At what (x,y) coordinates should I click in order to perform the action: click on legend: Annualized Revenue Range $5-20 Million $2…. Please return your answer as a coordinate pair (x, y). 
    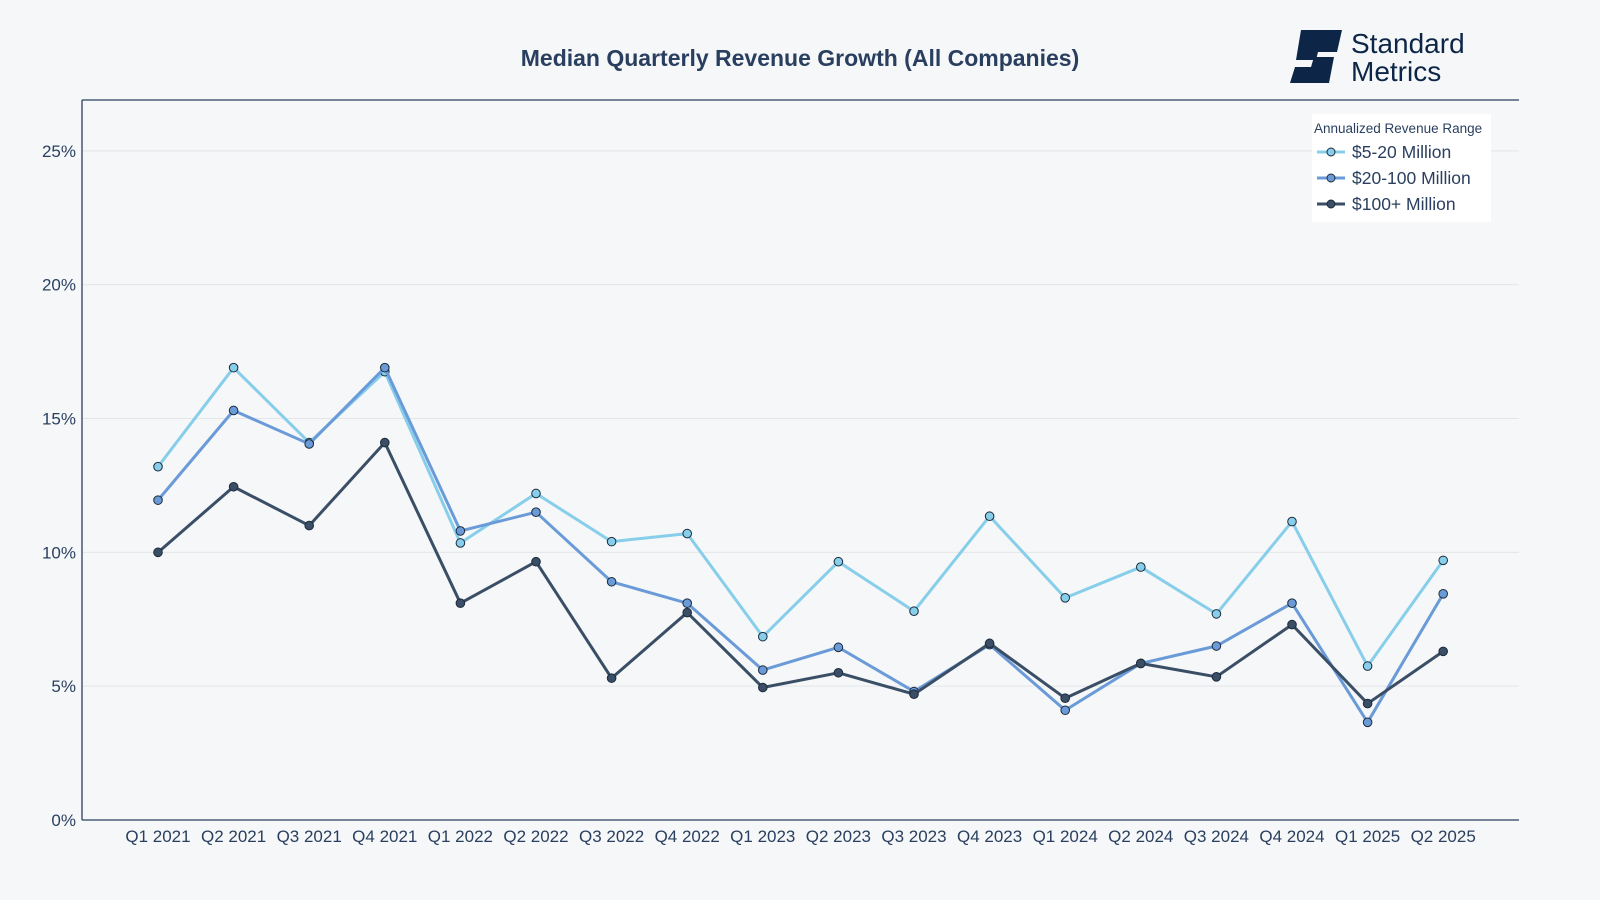
    Looking at the image, I should click on (1401, 168).